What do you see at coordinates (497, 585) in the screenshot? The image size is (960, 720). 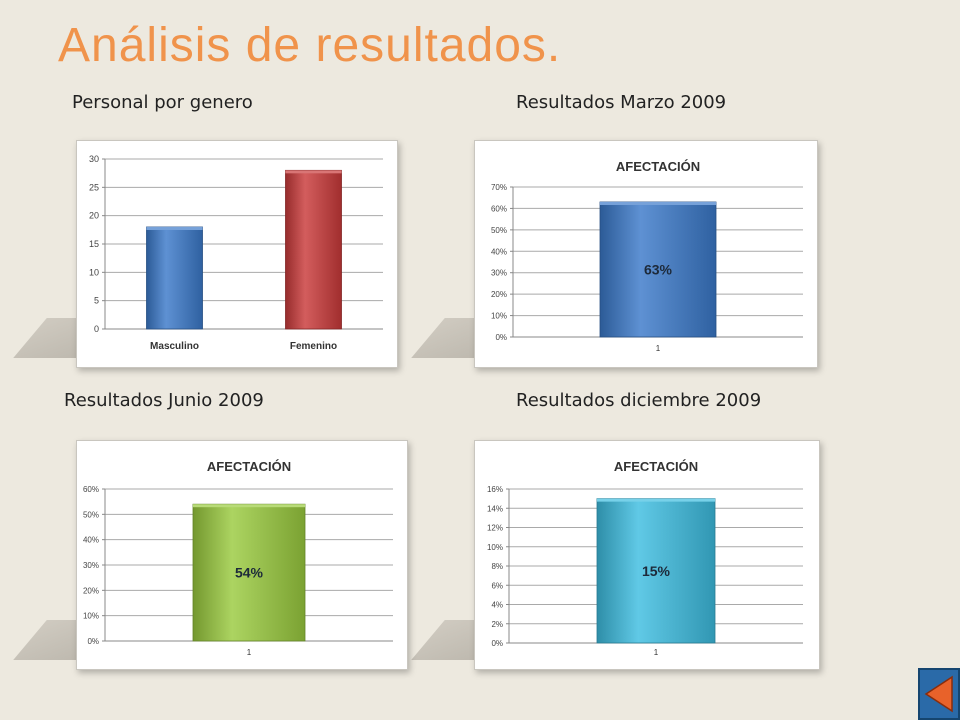 I see `y-tick-label: 6%` at bounding box center [497, 585].